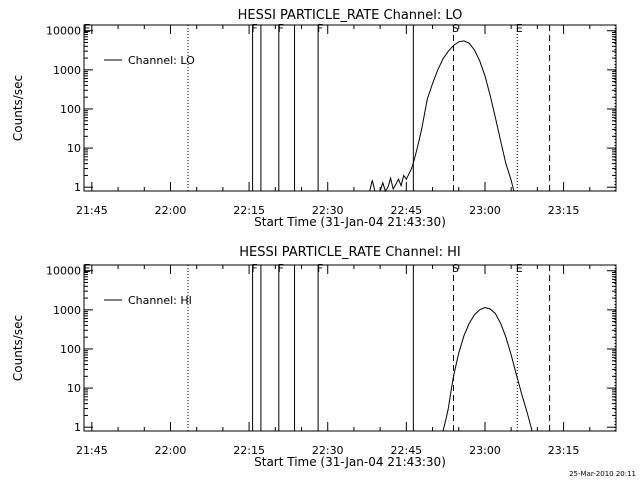  I want to click on legend-label: Channel: LO, so click(161, 60).